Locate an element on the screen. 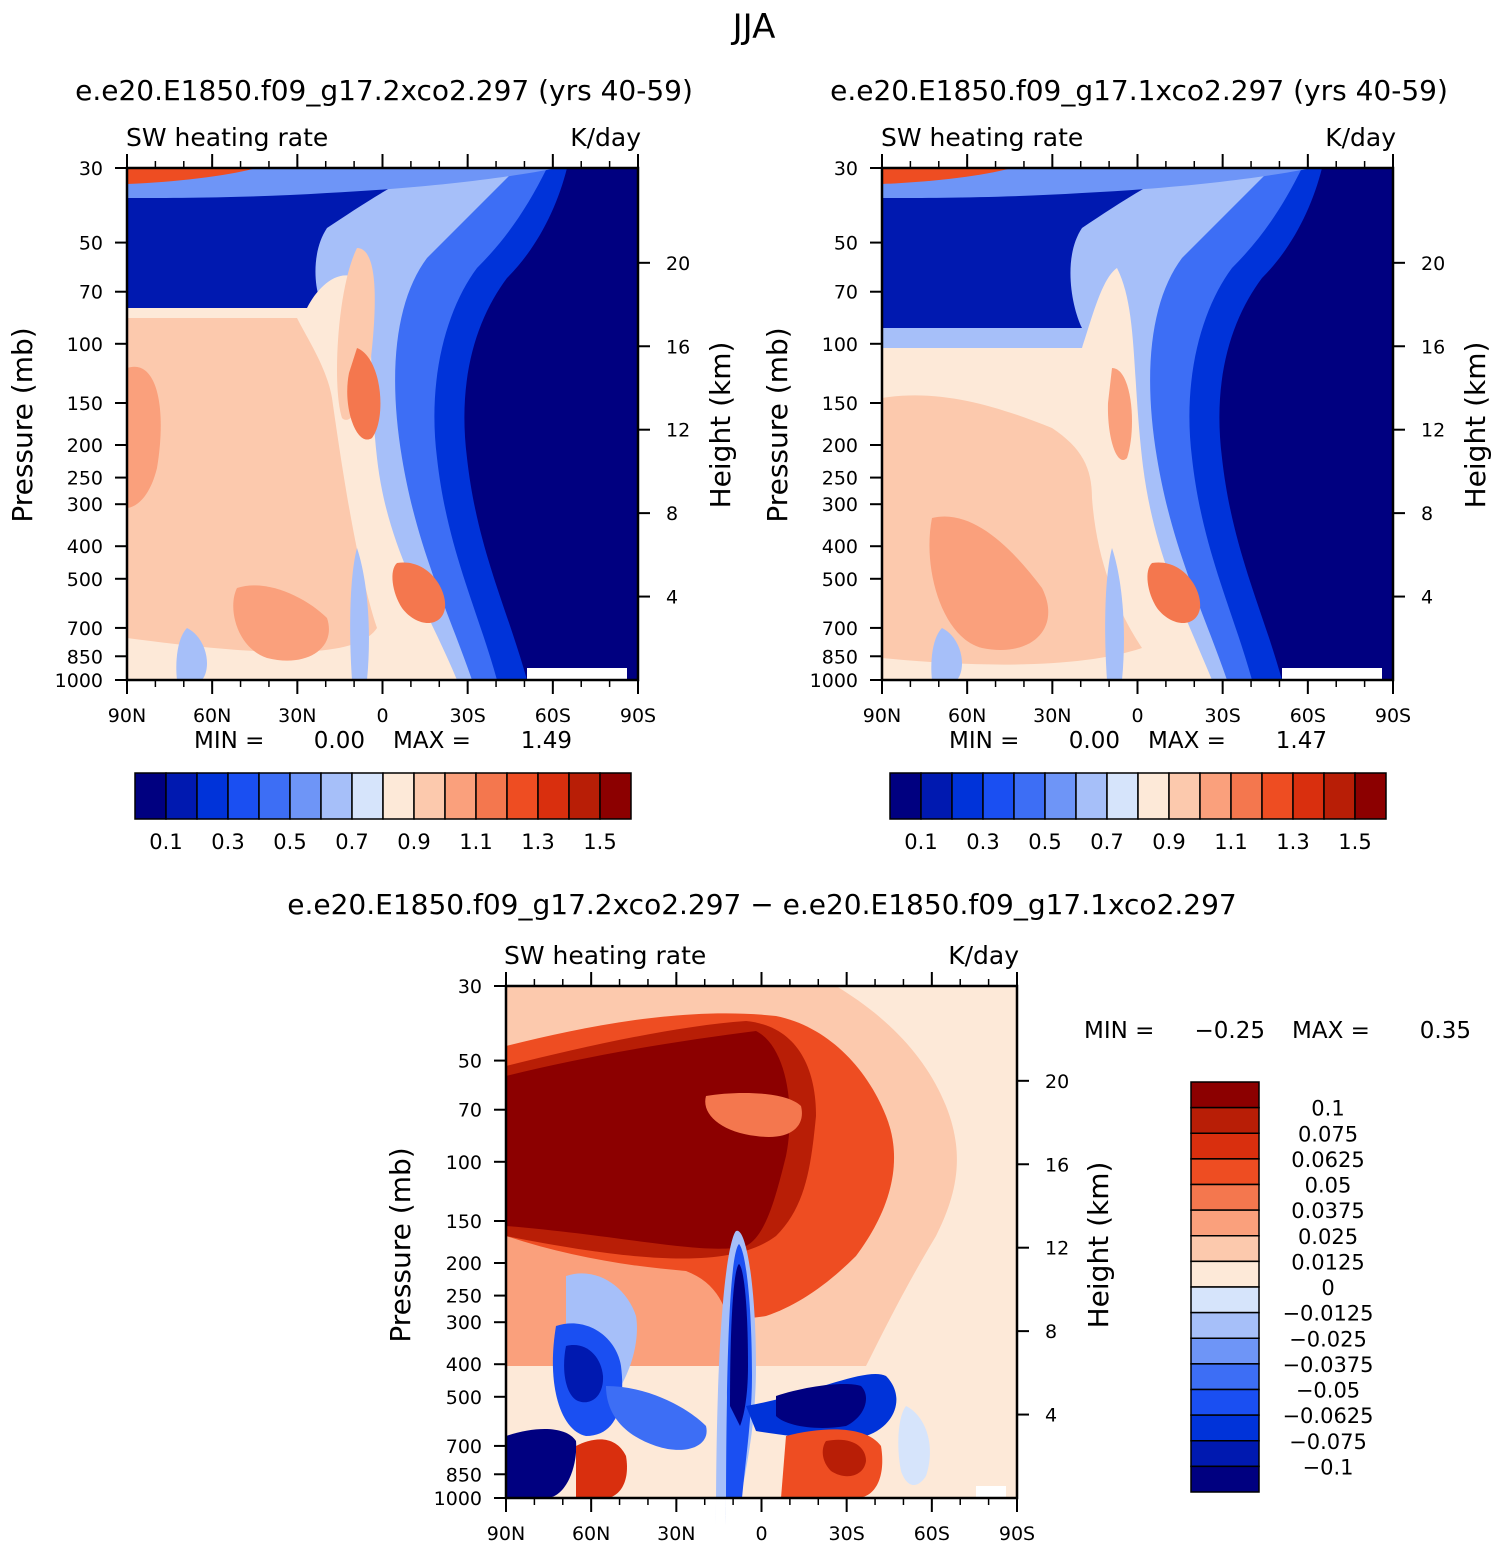  panel-3-min-value: −0.25 is located at coordinates (1230, 1031).